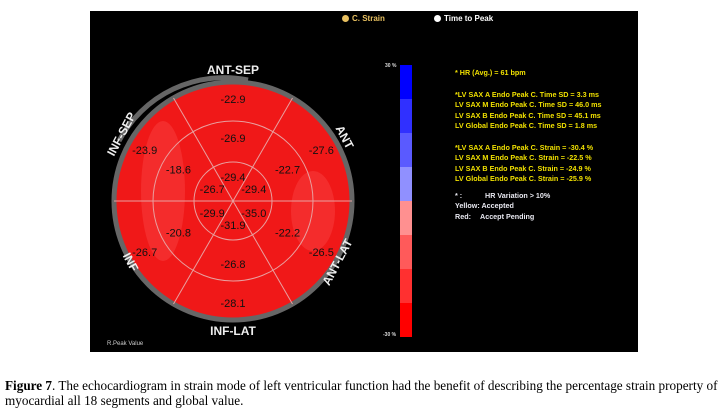 This screenshot has height=410, width=728. What do you see at coordinates (528, 115) in the screenshot?
I see `time-sd-2: LV SAX B Endo Peak C. Time SD = 45.1 ms` at bounding box center [528, 115].